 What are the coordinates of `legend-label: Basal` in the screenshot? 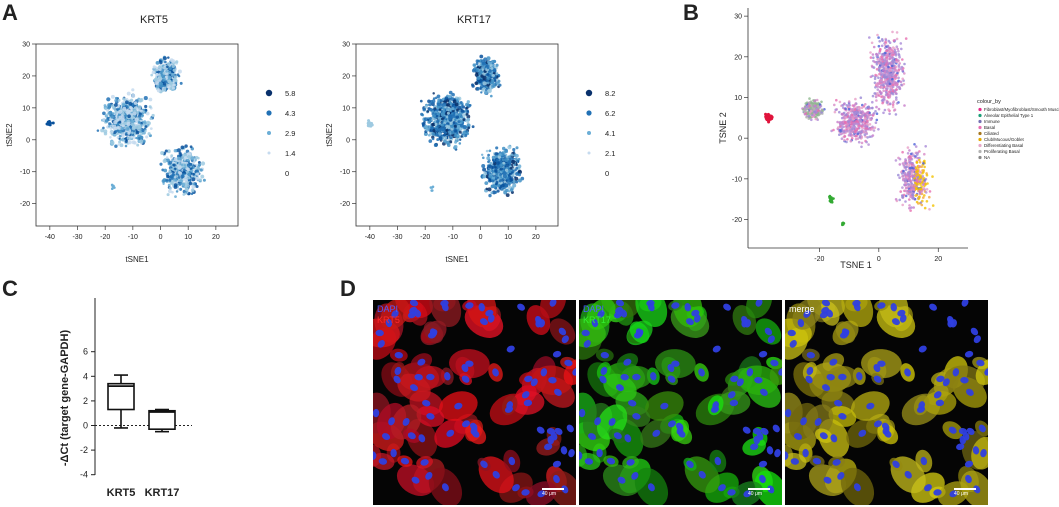 It's located at (989, 127).